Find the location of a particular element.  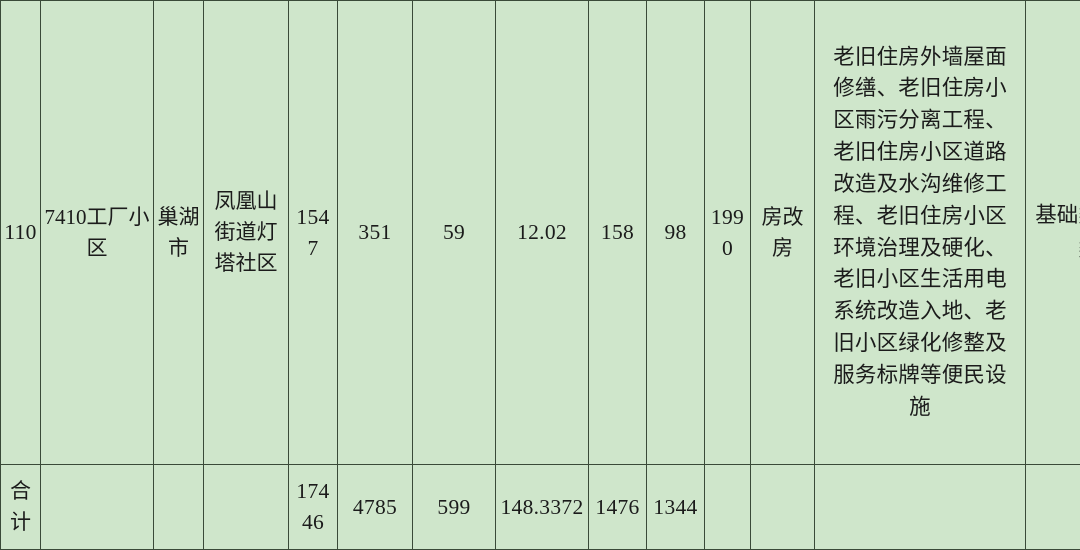

total-property-type is located at coordinates (783, 507).